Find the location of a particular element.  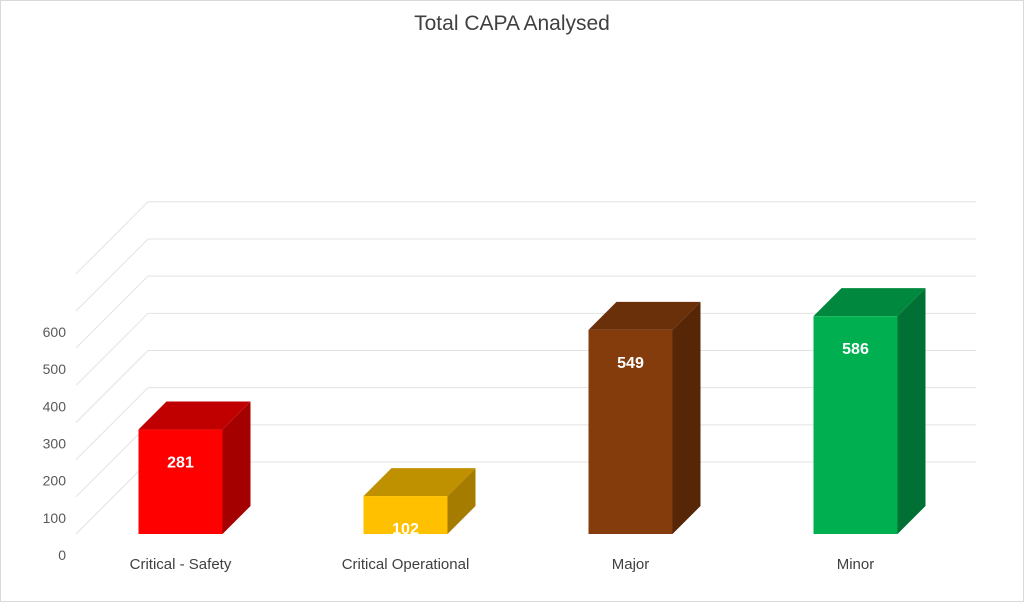

category-label: Minor is located at coordinates (856, 564).